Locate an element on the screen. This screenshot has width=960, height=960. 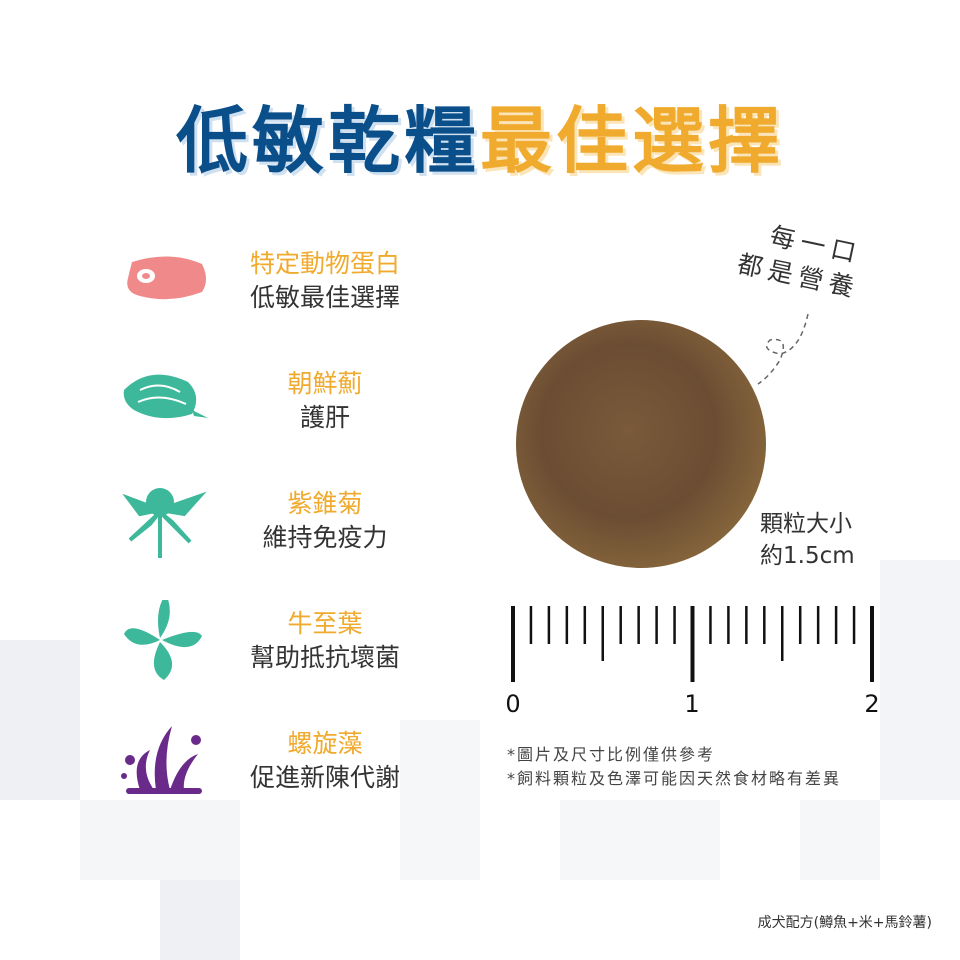
feature-name: 特定動物蛋白 is located at coordinates (324, 263).